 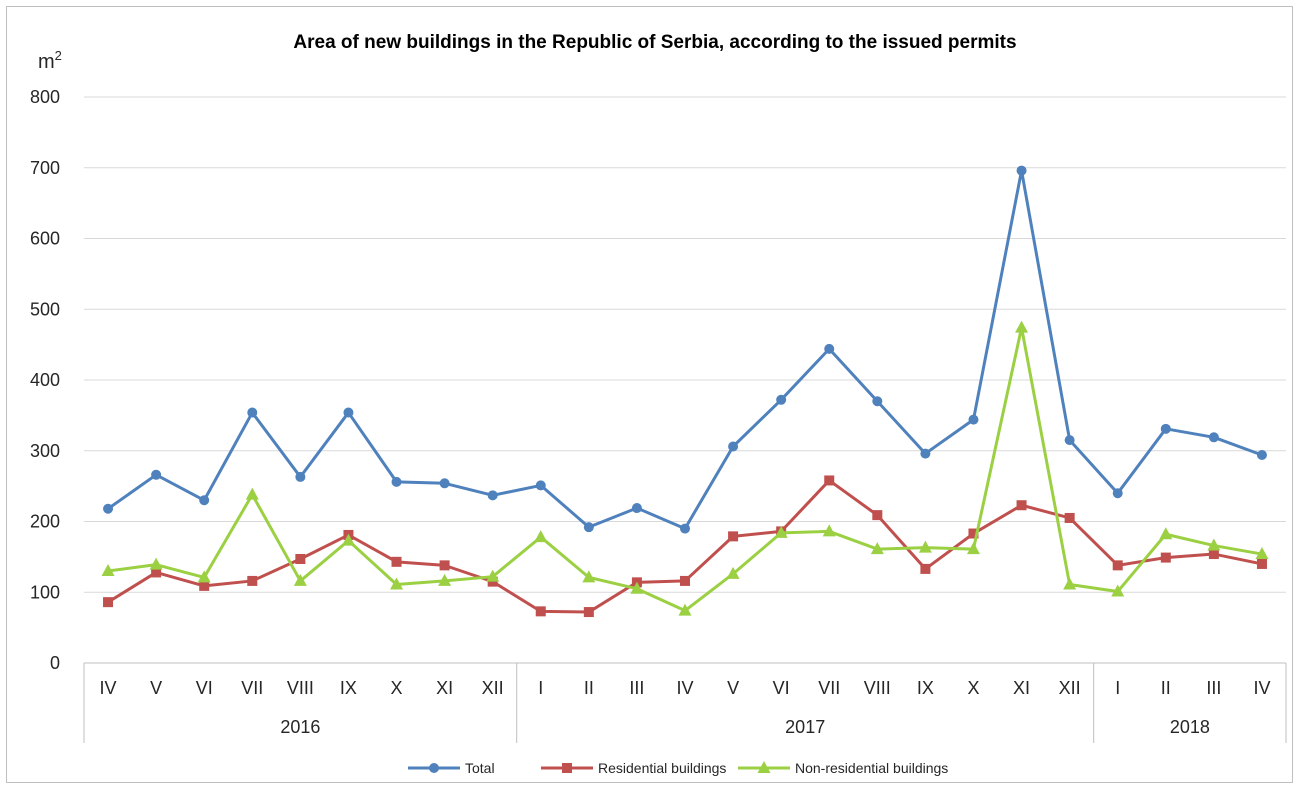 What do you see at coordinates (45, 451) in the screenshot?
I see `y-tick-label: 300` at bounding box center [45, 451].